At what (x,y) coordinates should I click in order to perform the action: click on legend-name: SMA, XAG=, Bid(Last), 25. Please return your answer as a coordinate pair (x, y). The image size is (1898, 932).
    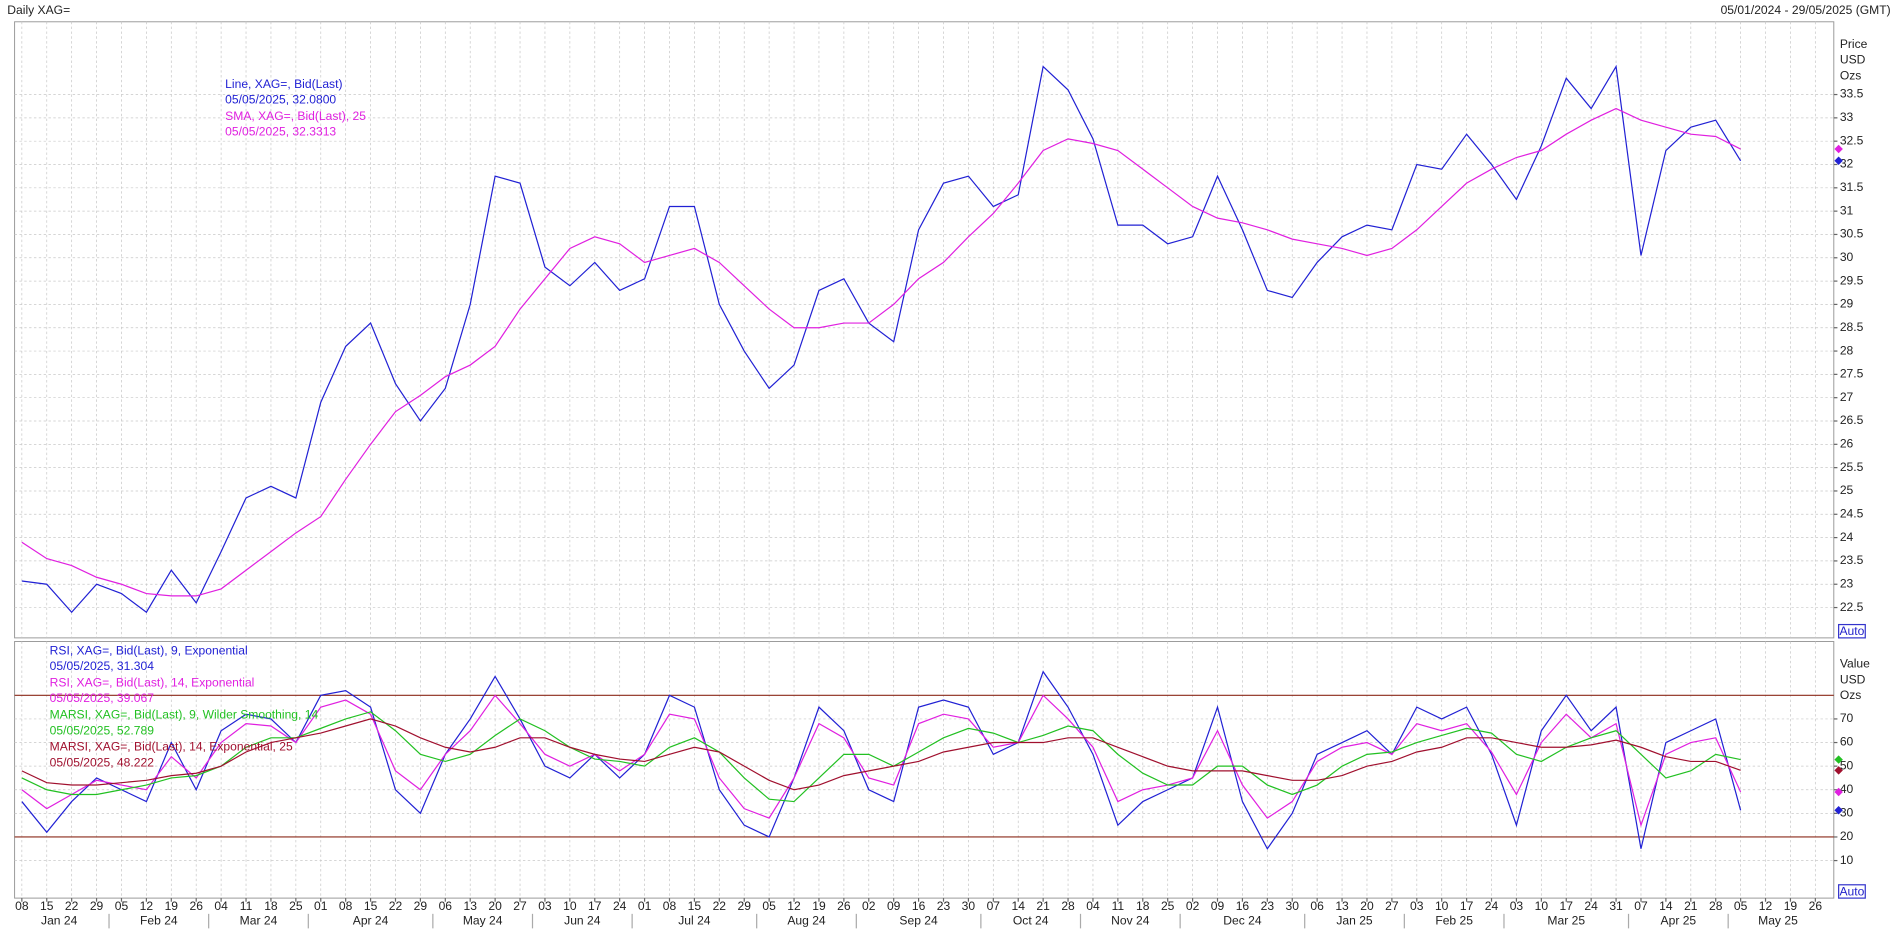
    Looking at the image, I should click on (295, 116).